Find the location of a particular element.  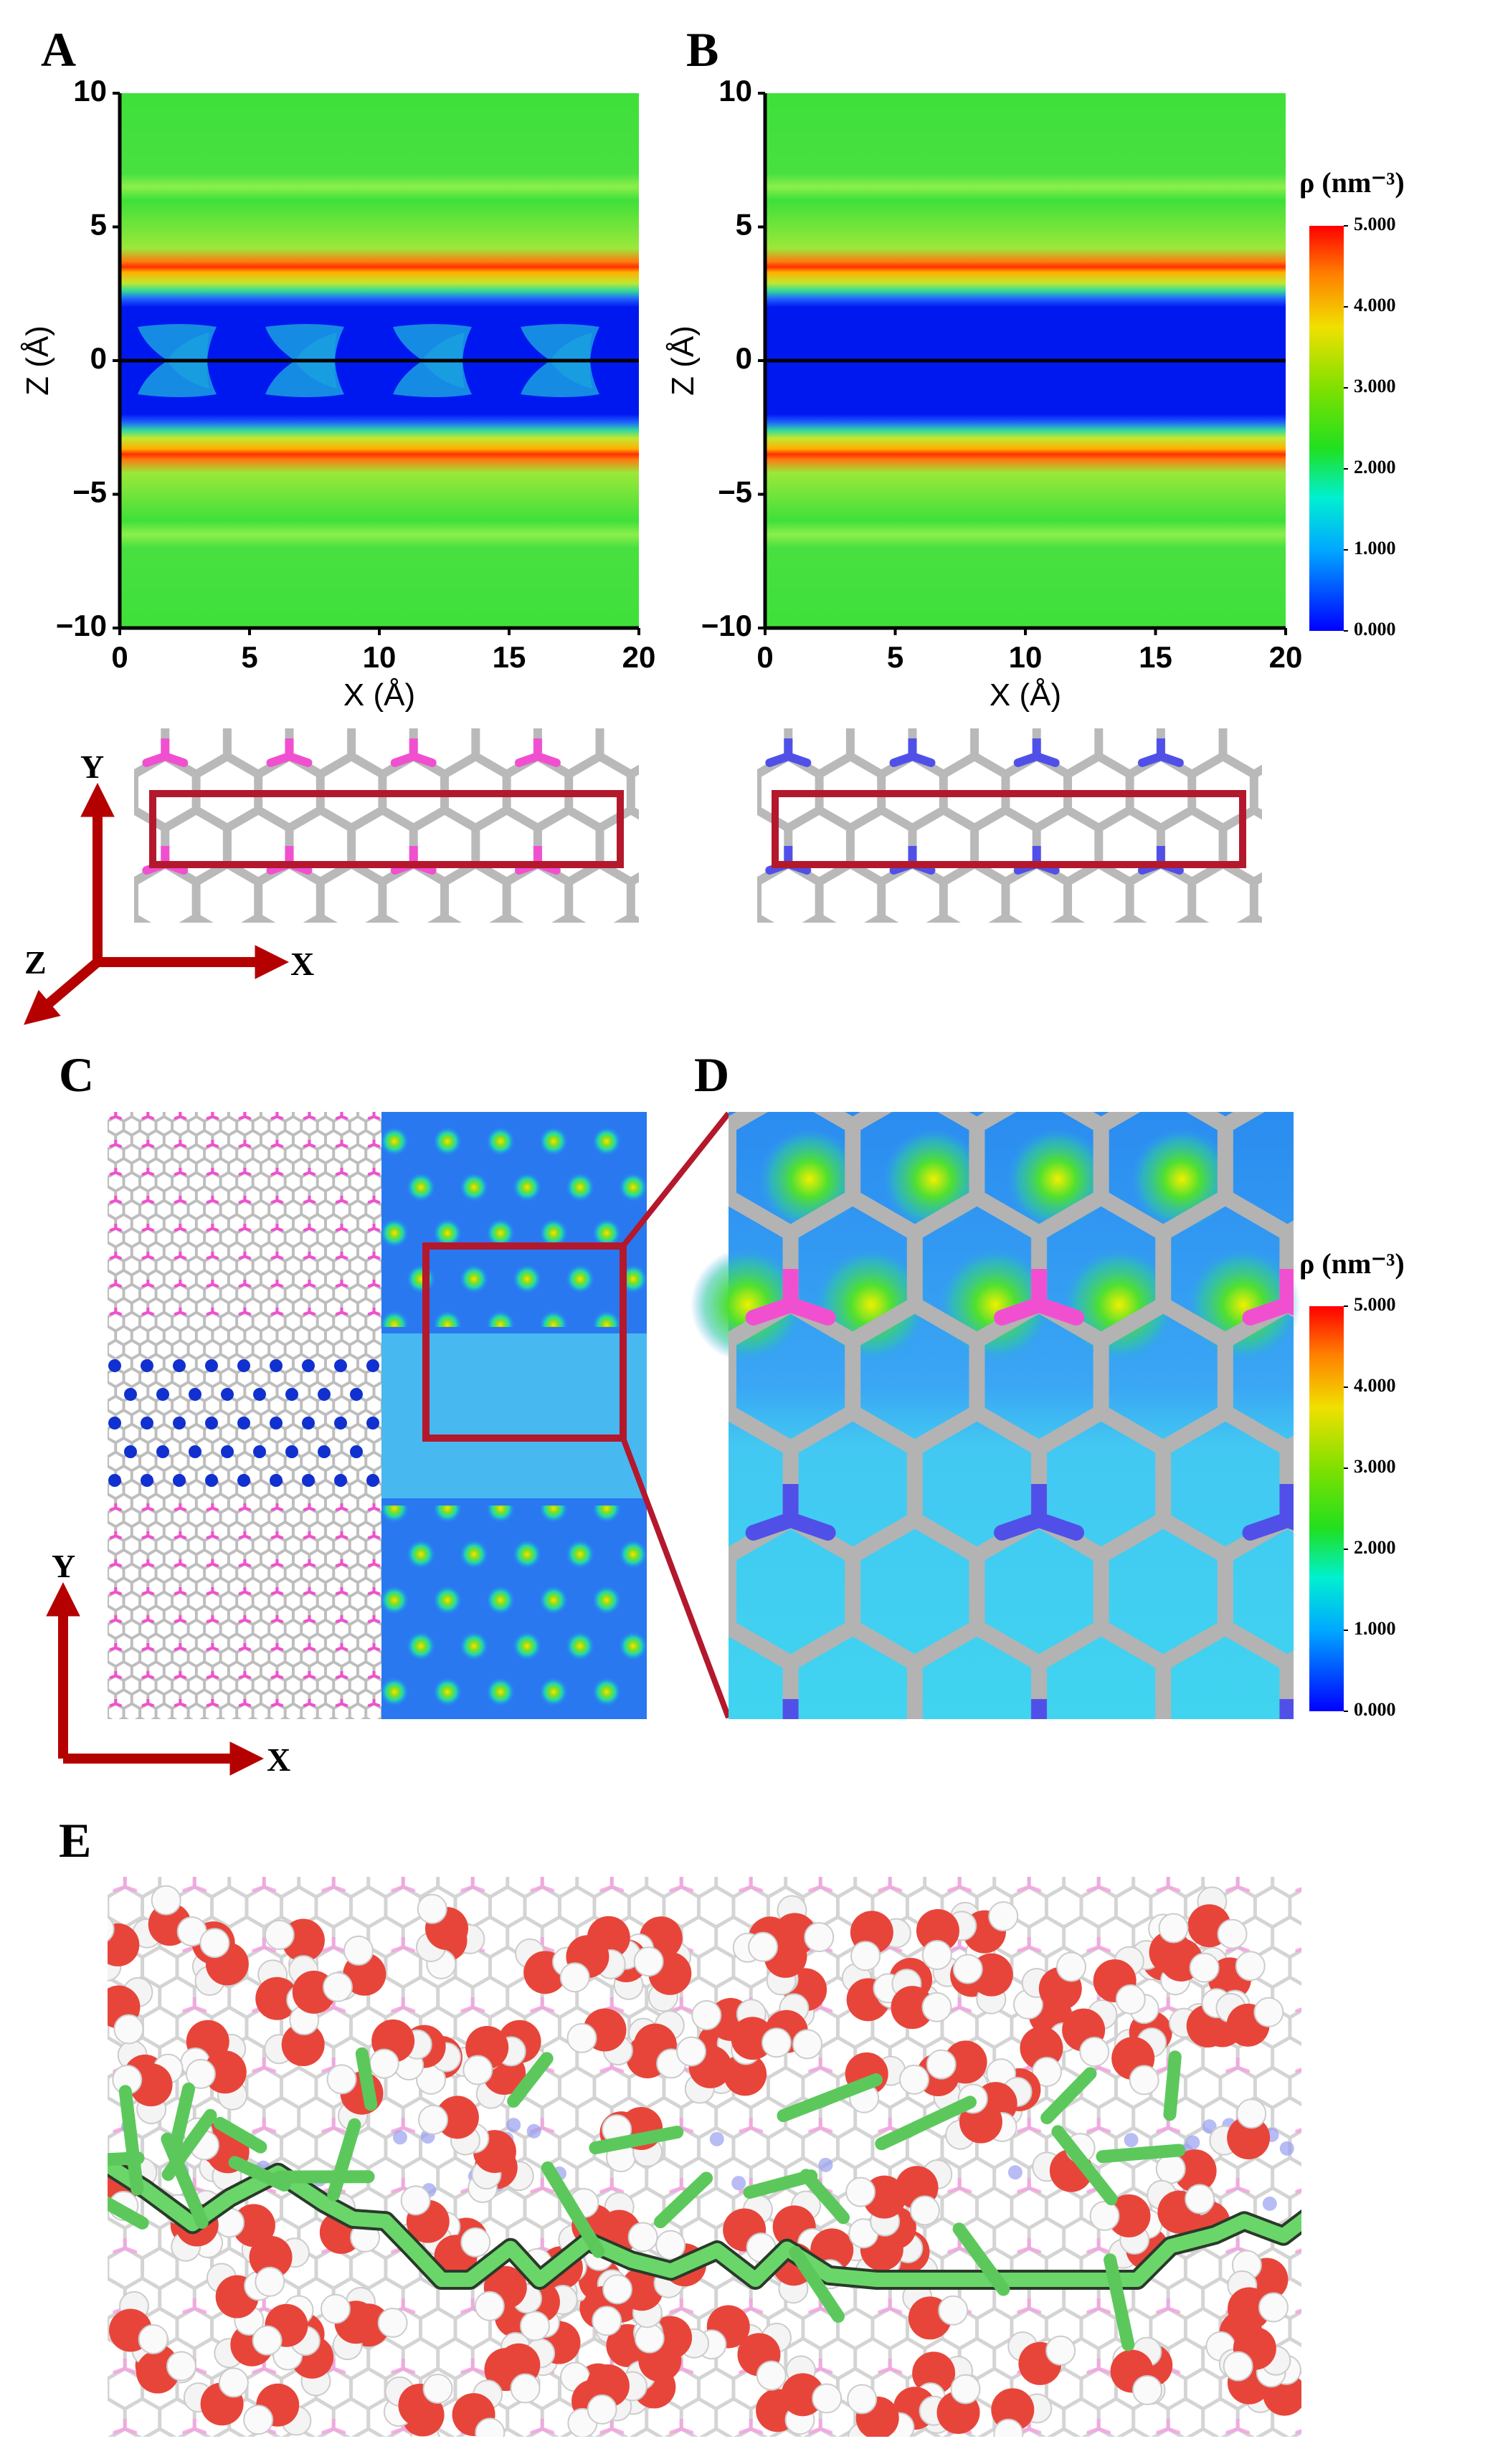

panel-label: A is located at coordinates (59, 49).